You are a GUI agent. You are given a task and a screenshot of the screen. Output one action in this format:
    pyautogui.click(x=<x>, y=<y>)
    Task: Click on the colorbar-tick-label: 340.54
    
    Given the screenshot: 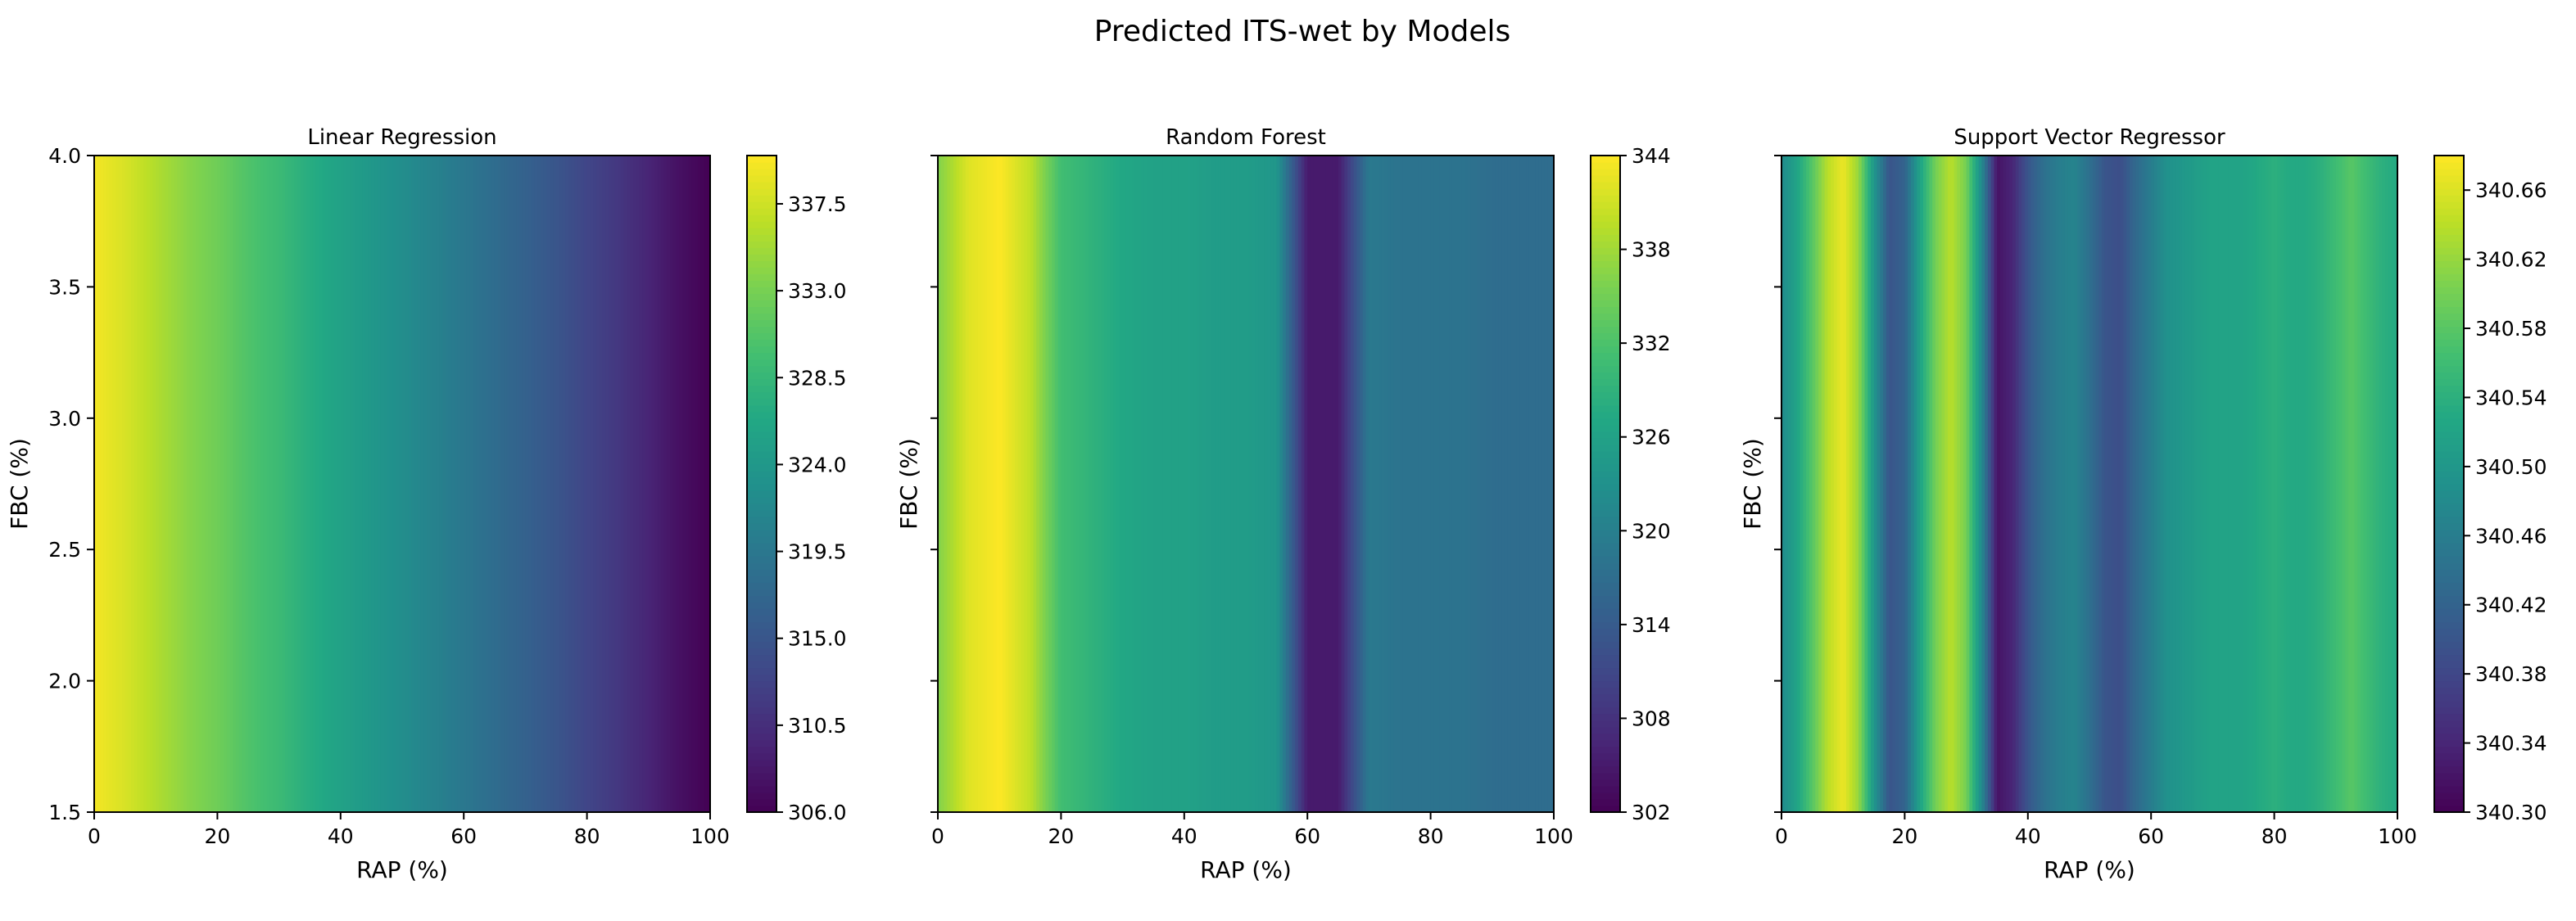 What is the action you would take?
    pyautogui.click(x=2511, y=397)
    